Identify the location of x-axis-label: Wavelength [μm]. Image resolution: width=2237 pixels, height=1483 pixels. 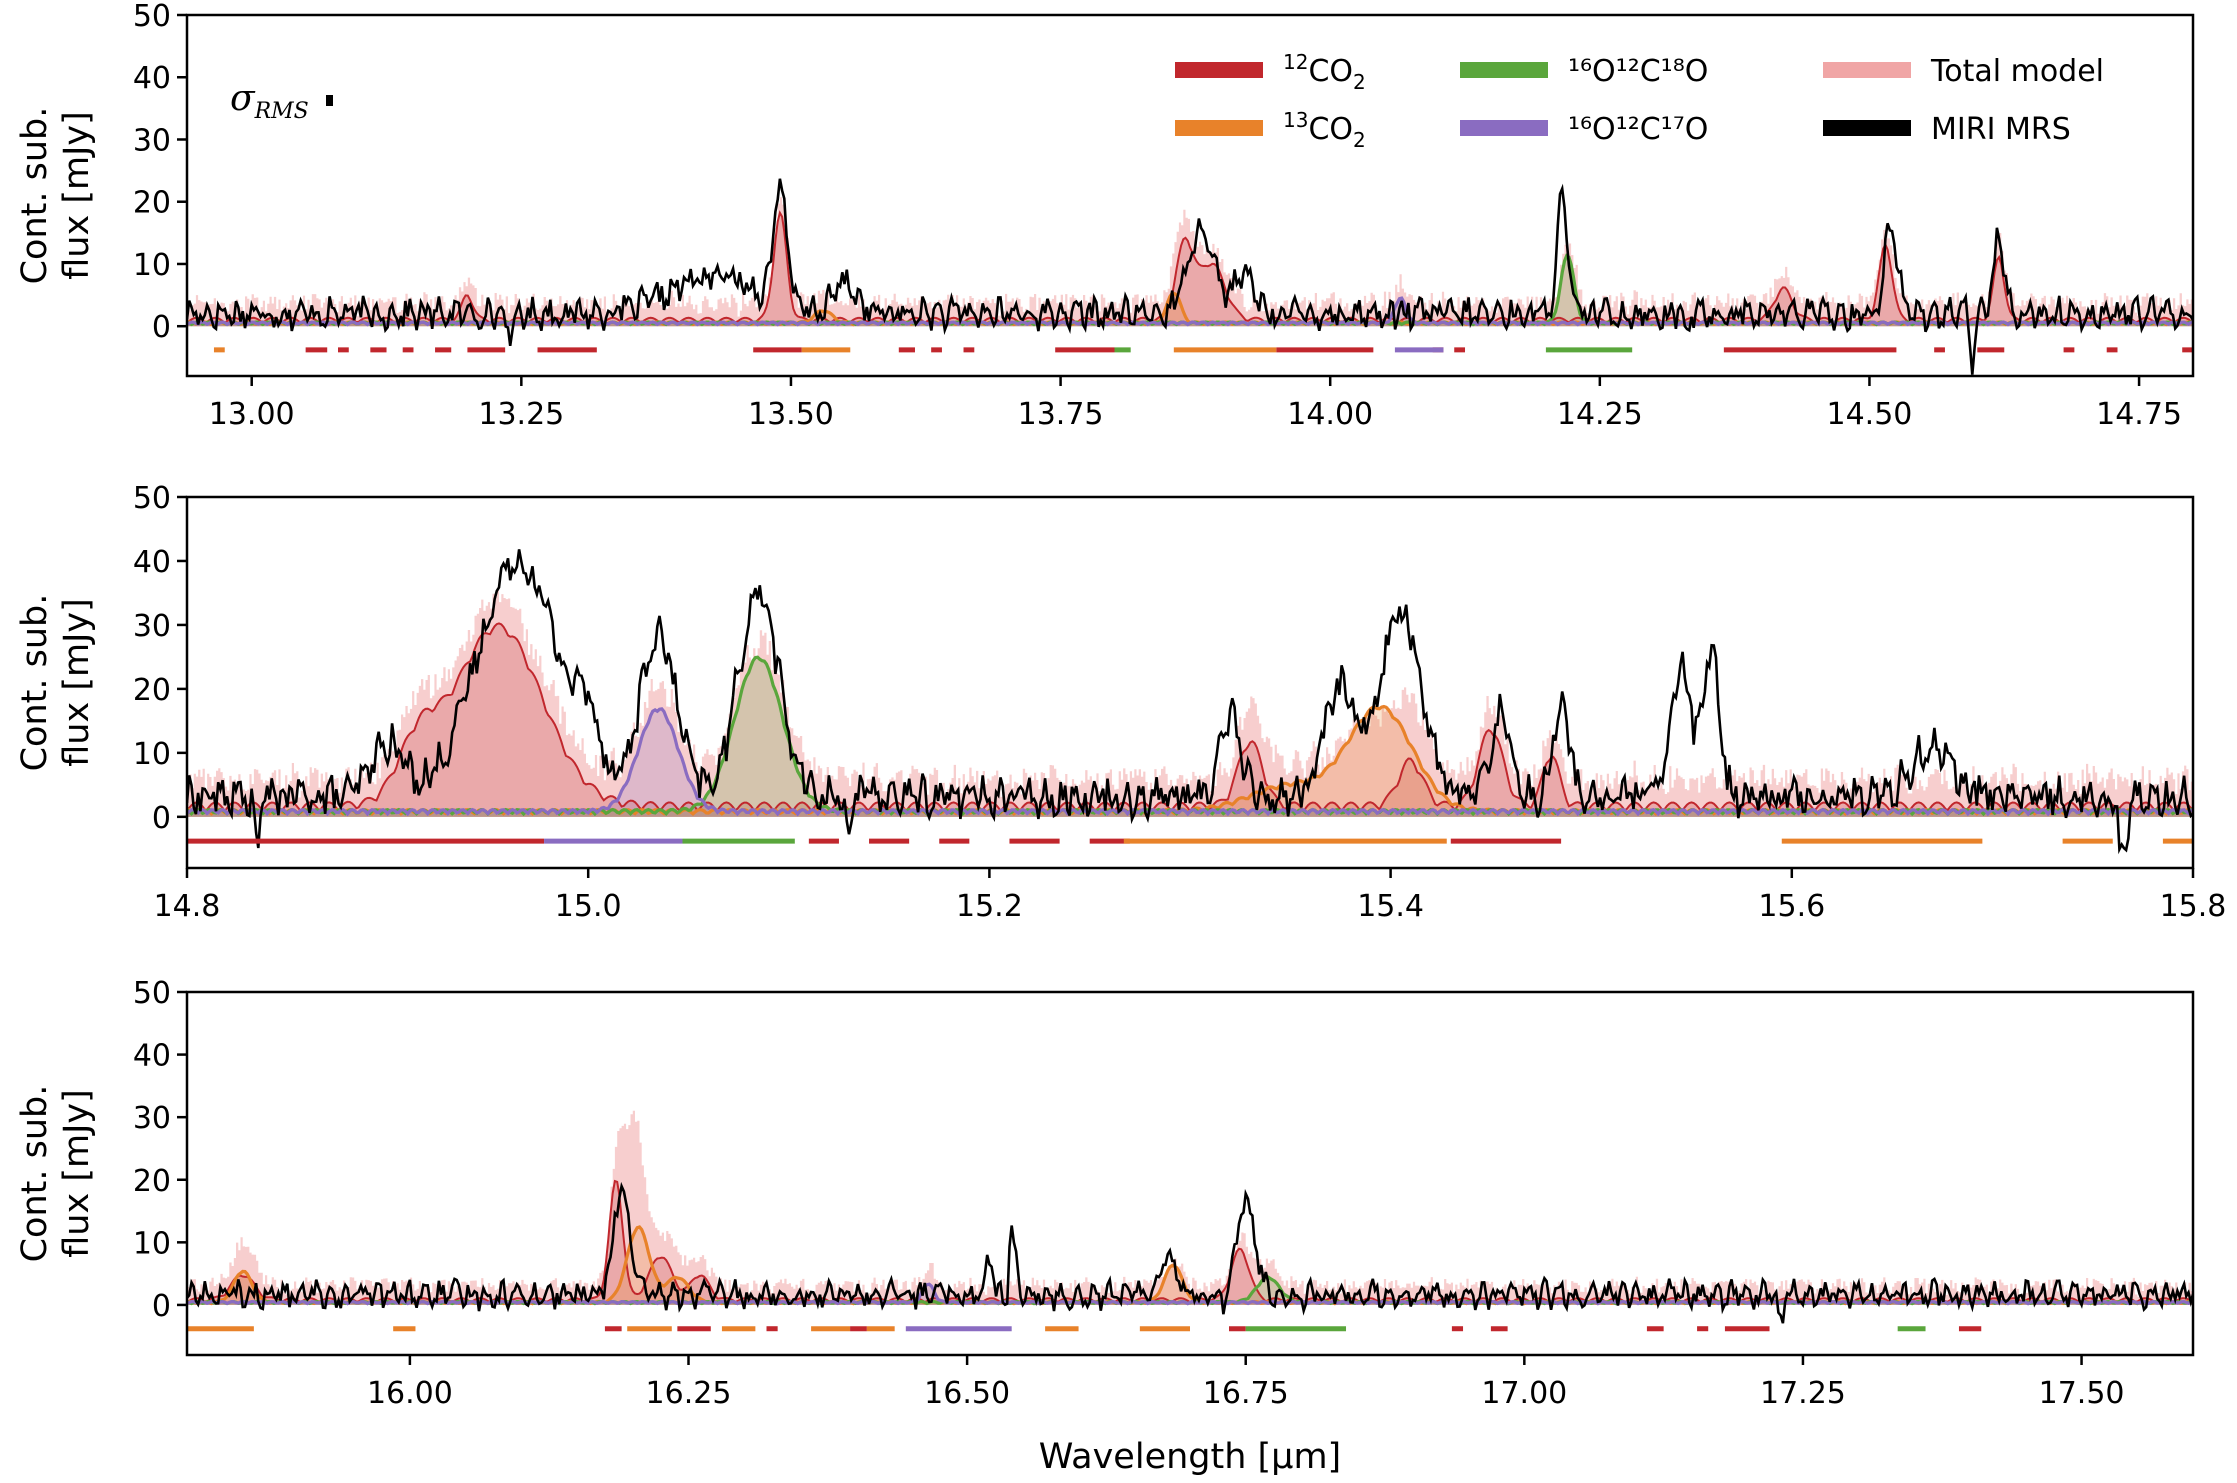
(1190, 1457).